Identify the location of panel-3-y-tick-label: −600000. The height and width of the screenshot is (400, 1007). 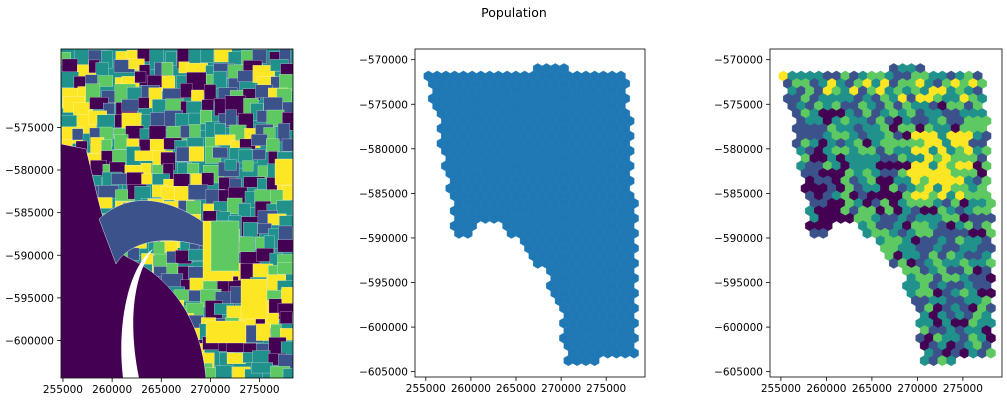
(738, 328).